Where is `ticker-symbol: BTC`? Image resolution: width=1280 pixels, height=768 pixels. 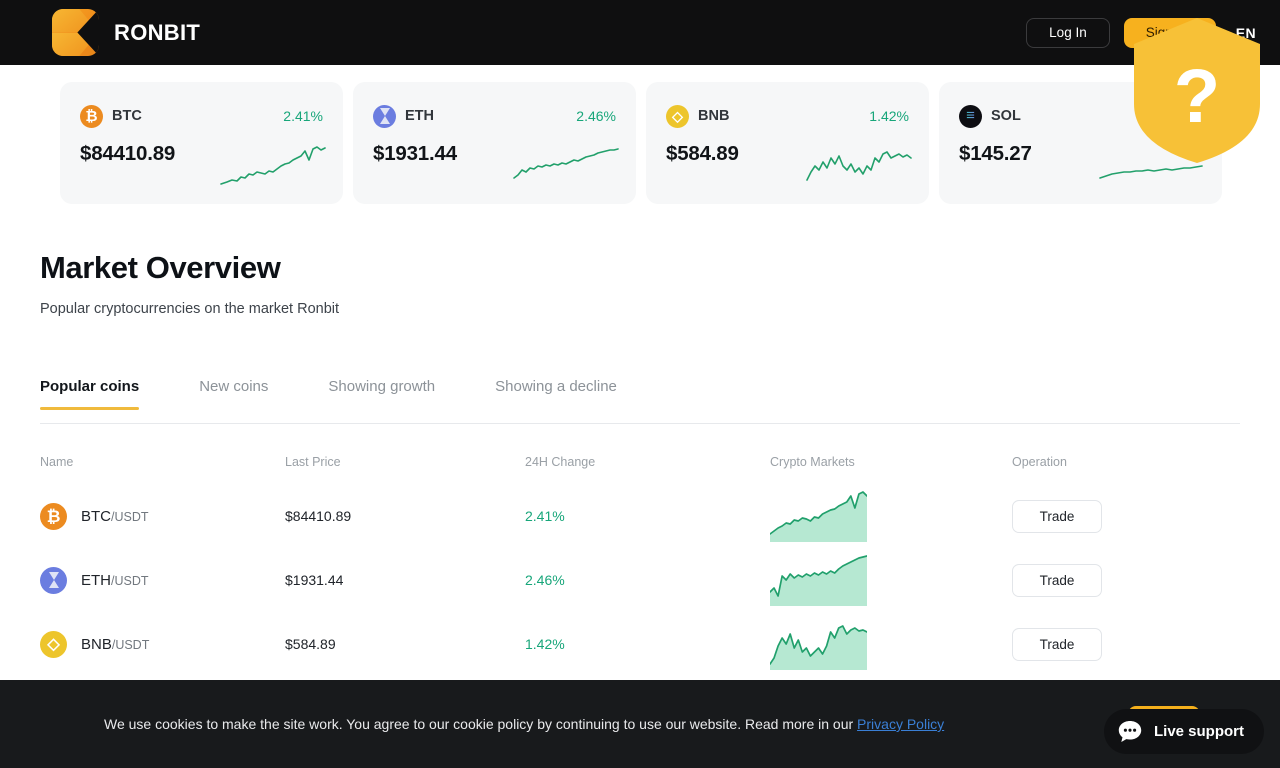 ticker-symbol: BTC is located at coordinates (127, 116).